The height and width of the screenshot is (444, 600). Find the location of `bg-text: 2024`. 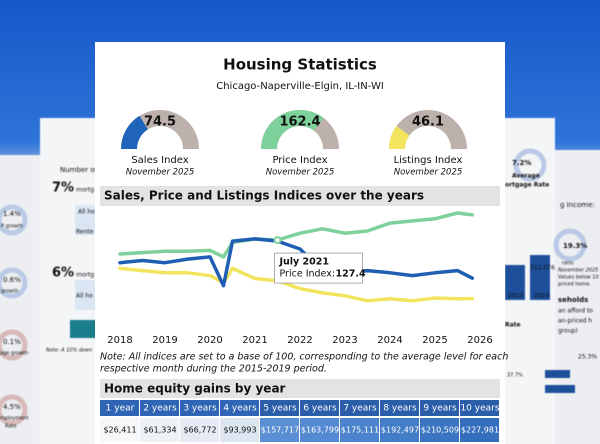

bg-text: 2024 is located at coordinates (541, 296).